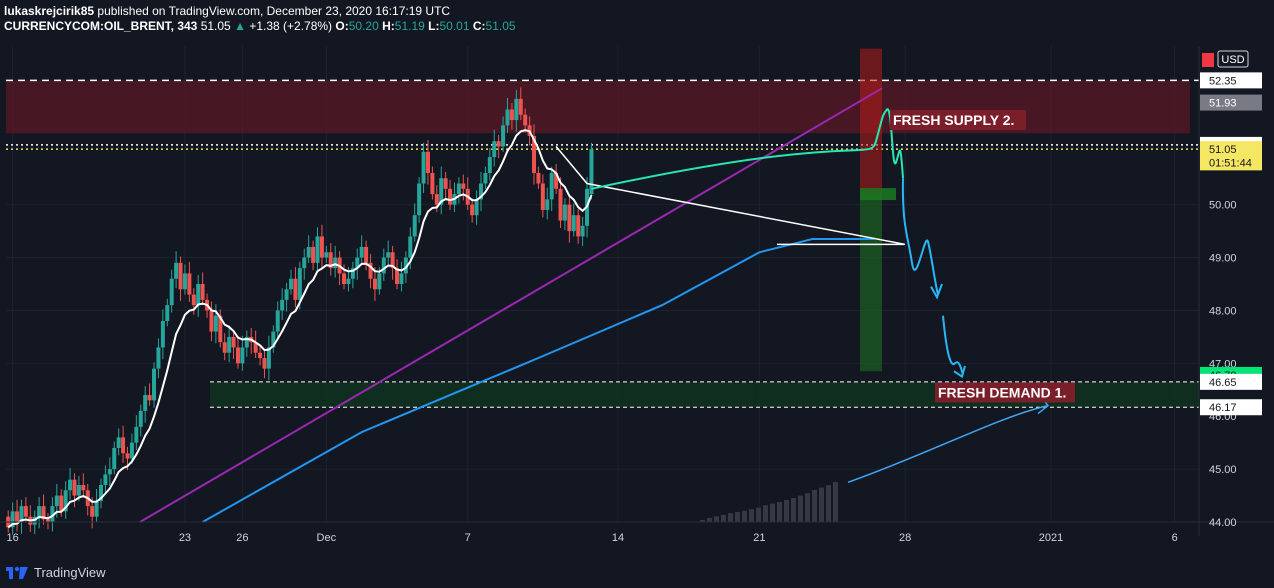  Describe the element at coordinates (759, 538) in the screenshot. I see `time-tick-label: 21` at that location.